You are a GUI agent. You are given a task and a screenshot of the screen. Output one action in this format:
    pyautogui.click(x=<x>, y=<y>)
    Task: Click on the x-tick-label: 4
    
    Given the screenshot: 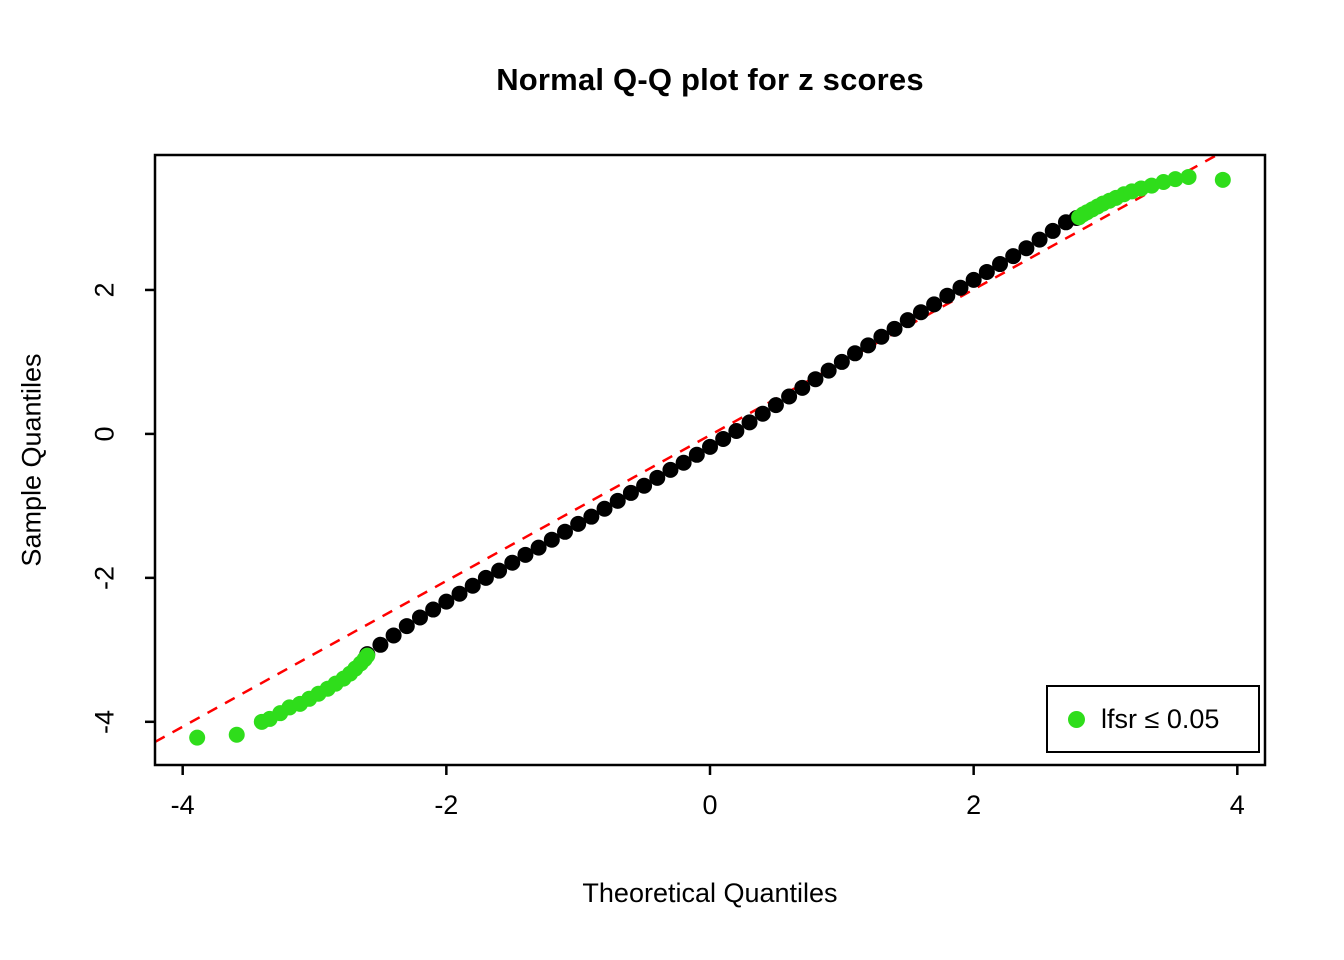 What is the action you would take?
    pyautogui.click(x=1237, y=805)
    